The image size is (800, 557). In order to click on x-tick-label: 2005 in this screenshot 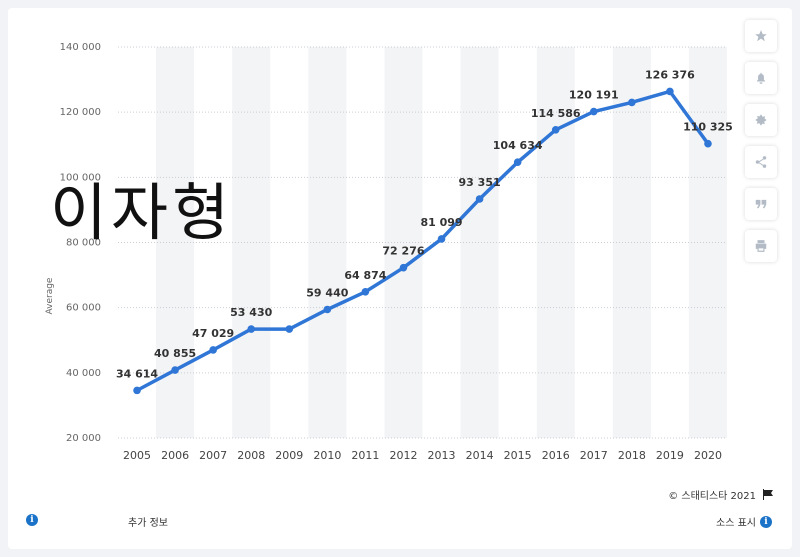, I will do `click(137, 455)`.